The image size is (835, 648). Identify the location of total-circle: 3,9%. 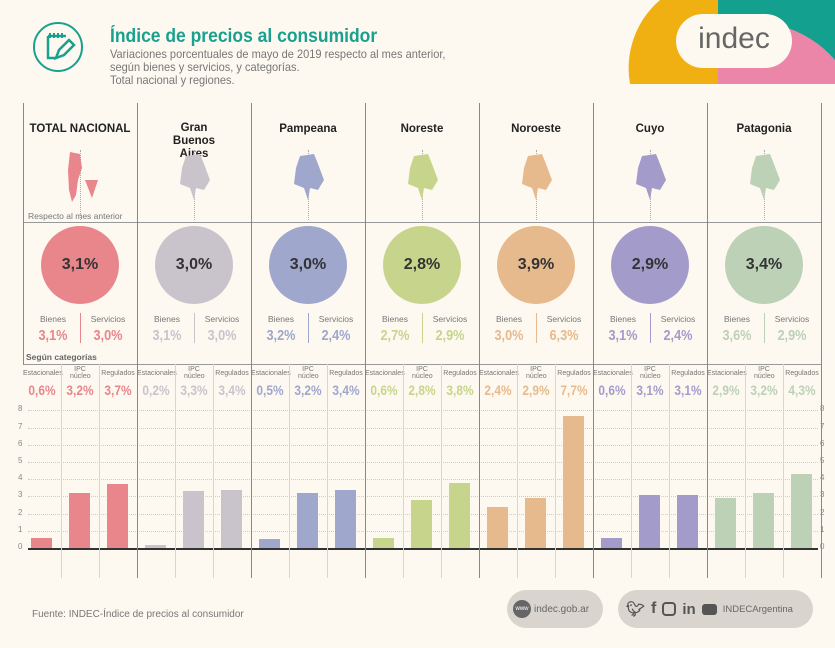
(536, 265).